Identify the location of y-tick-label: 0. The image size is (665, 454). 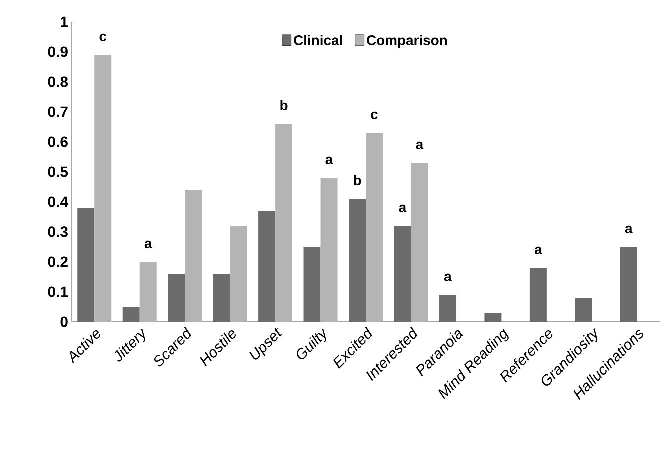
(64, 322).